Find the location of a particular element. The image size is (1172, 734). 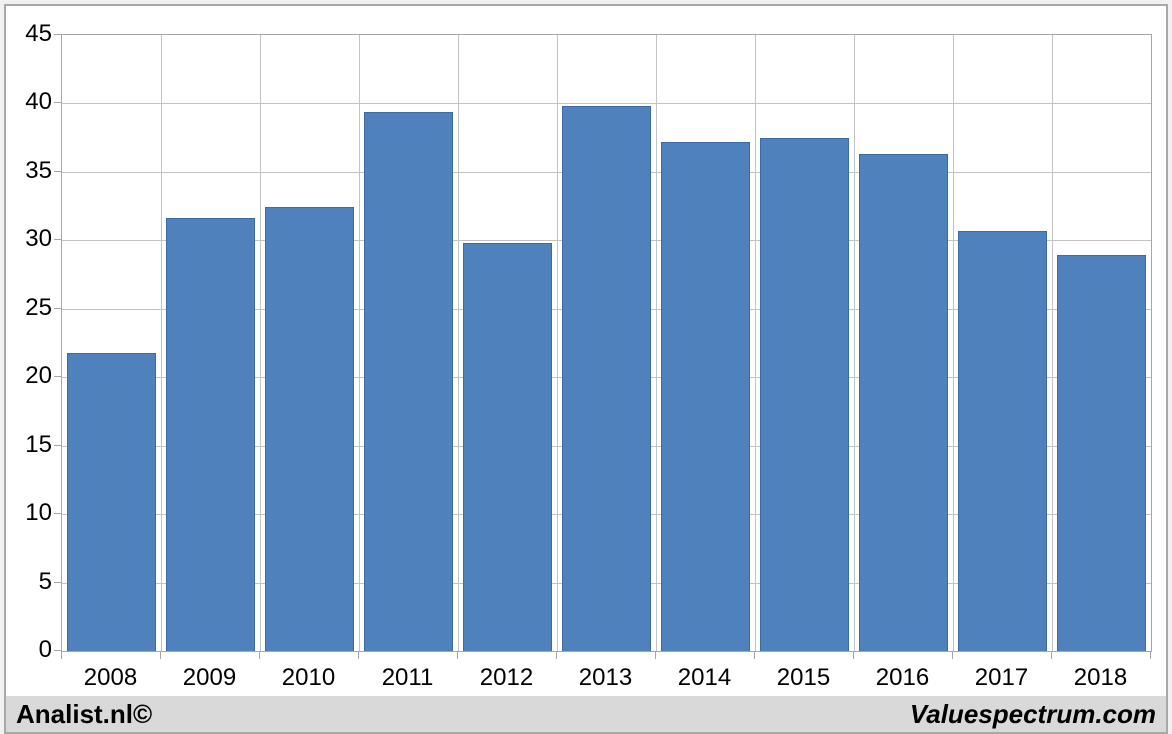

x-axis-label: 2010 is located at coordinates (308, 677).